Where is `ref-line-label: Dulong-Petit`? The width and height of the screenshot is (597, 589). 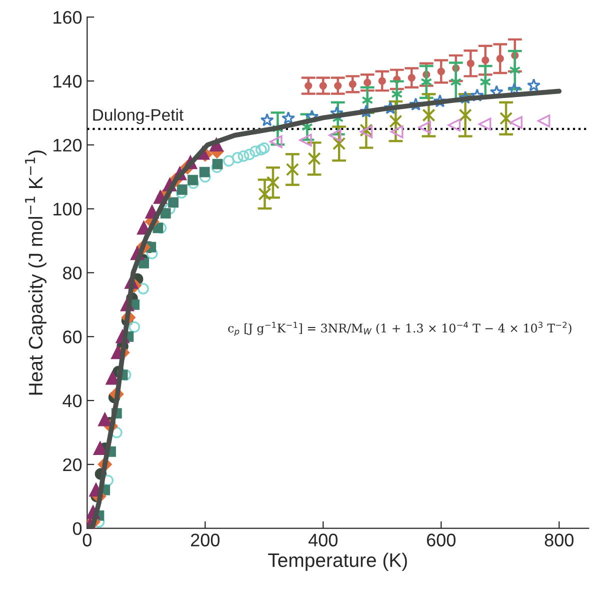
ref-line-label: Dulong-Petit is located at coordinates (138, 116).